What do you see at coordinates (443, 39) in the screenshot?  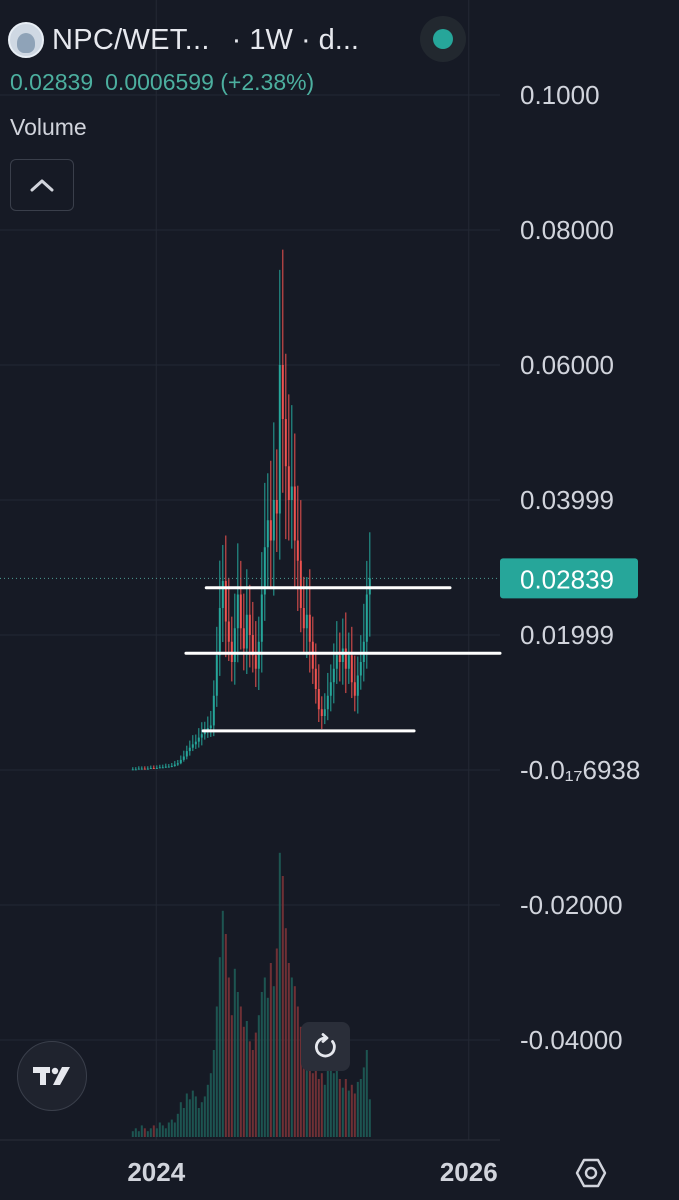 I see `market-status-dot-icon` at bounding box center [443, 39].